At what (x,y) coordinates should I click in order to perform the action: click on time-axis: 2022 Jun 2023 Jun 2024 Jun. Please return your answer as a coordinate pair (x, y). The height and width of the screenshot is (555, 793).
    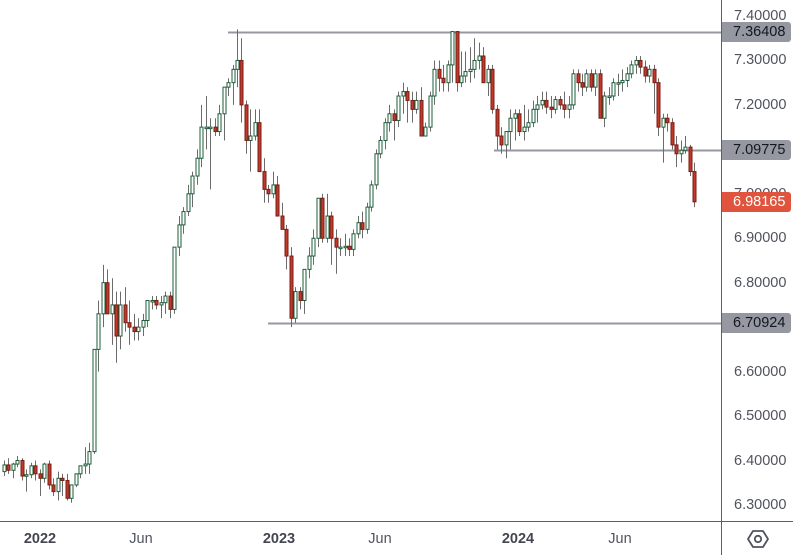
    Looking at the image, I should click on (360, 538).